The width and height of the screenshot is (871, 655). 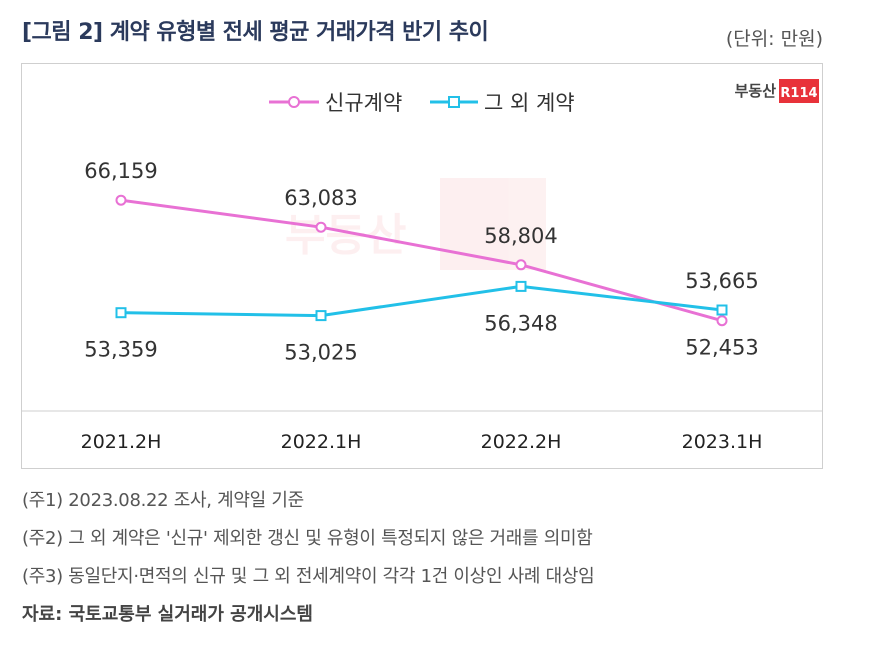 I want to click on brand-logo: 부동산 R114, so click(x=777, y=91).